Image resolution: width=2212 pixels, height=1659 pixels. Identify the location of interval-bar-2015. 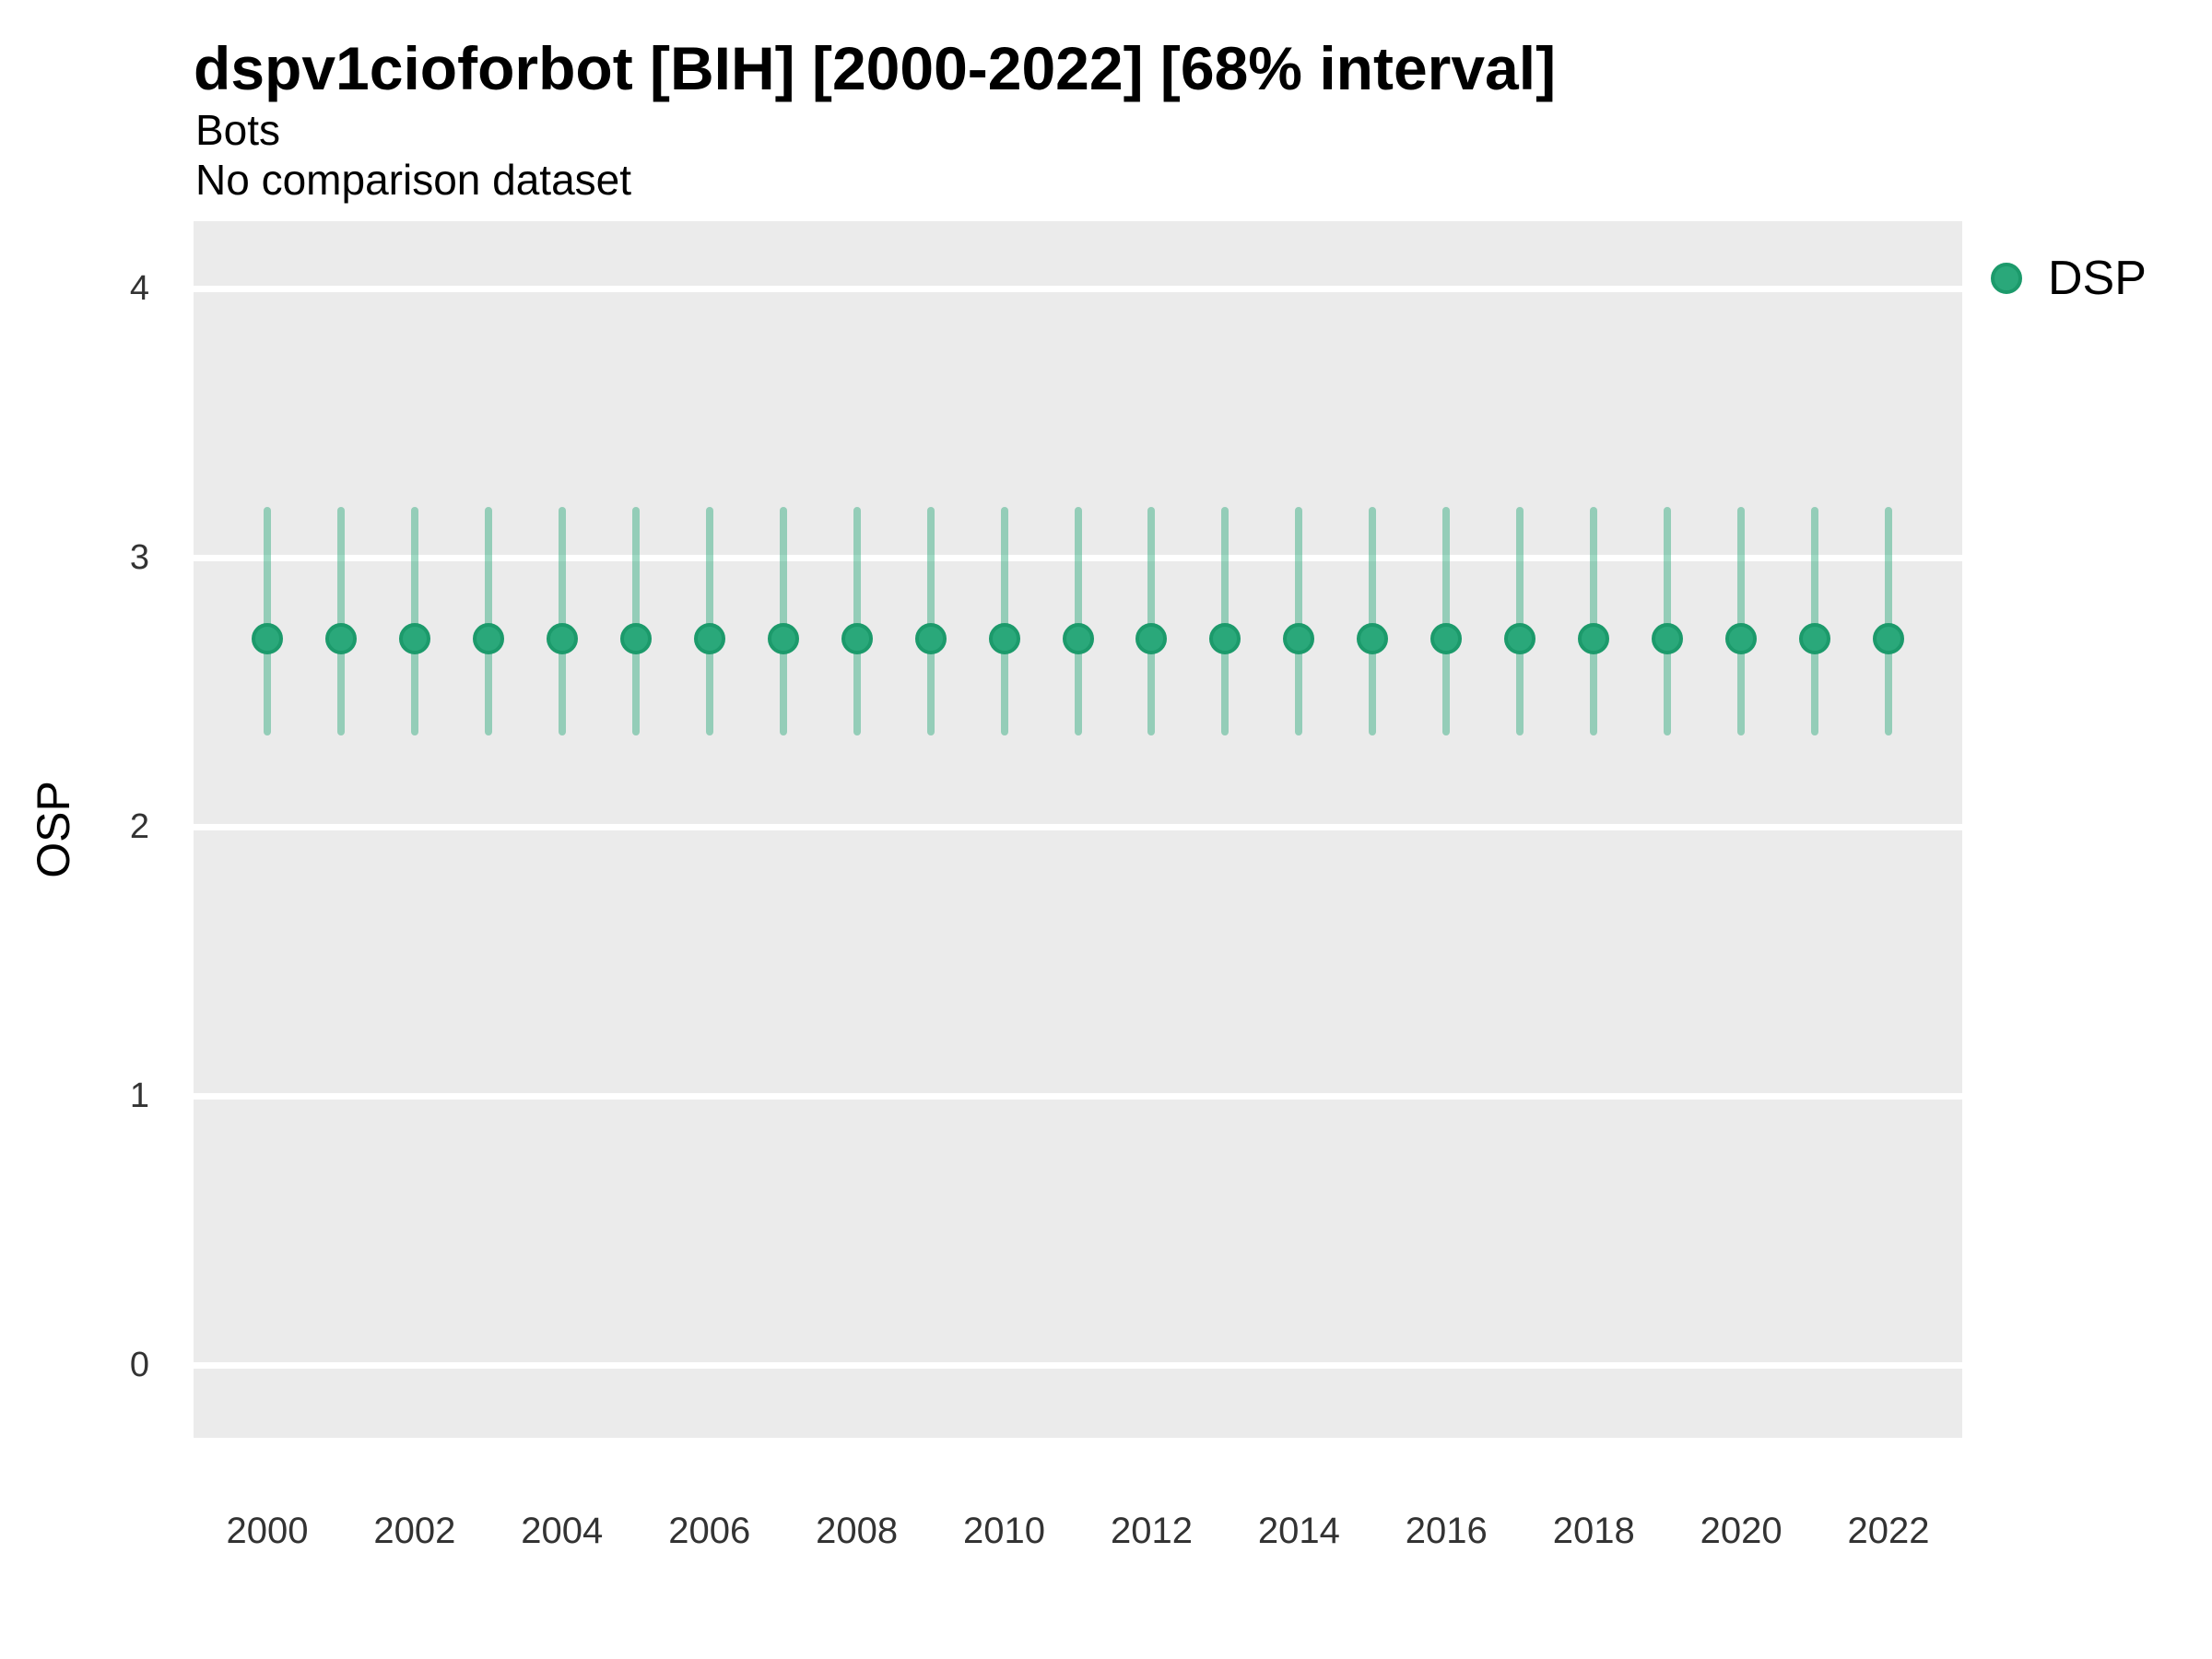
(1373, 620).